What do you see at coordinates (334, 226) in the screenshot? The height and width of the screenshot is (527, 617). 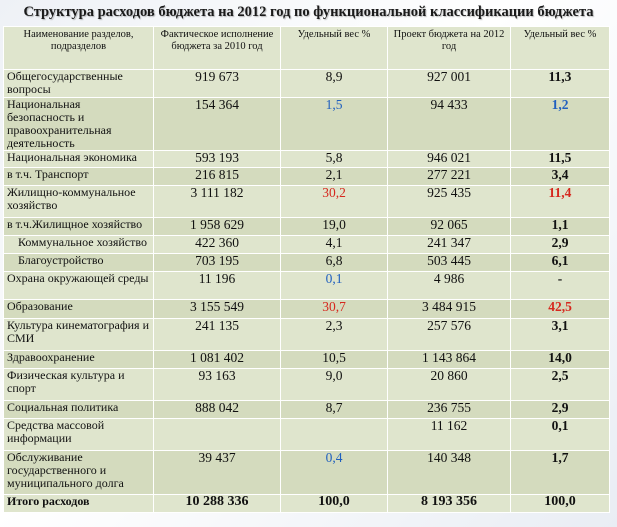 I see `share-2010-cell: 19,0` at bounding box center [334, 226].